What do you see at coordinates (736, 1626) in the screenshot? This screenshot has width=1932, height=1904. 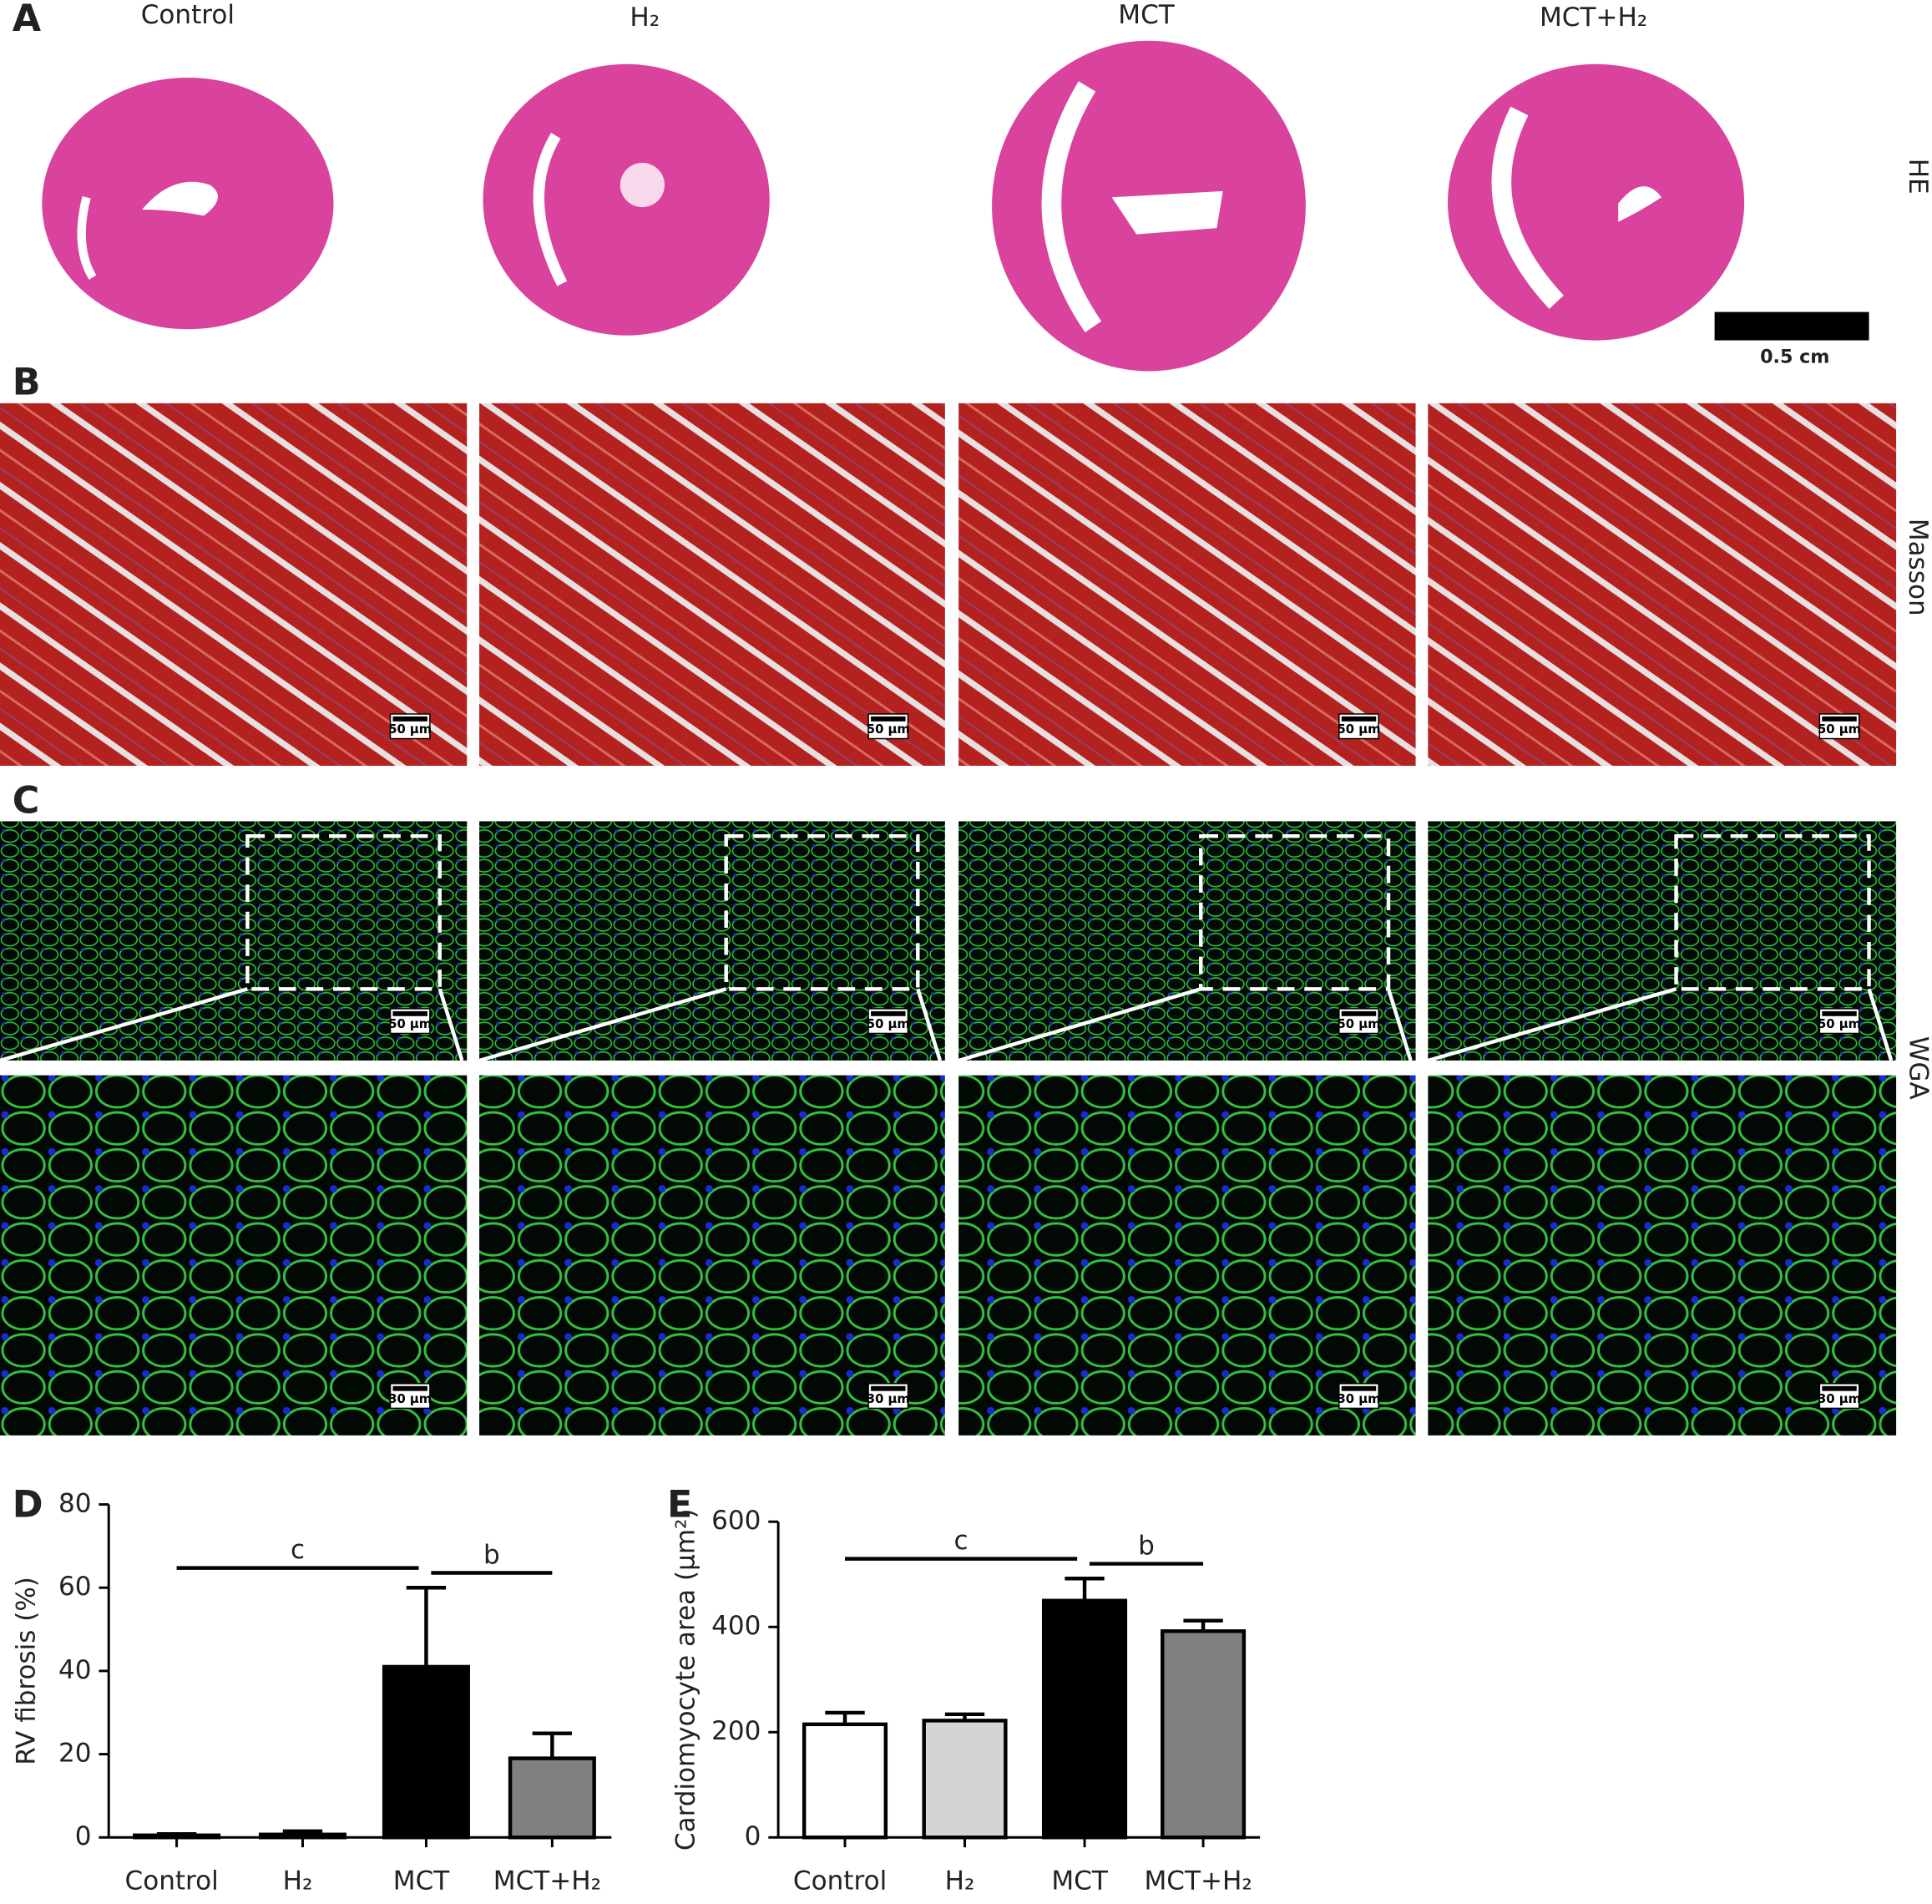 I see `y-tick-label: 400` at bounding box center [736, 1626].